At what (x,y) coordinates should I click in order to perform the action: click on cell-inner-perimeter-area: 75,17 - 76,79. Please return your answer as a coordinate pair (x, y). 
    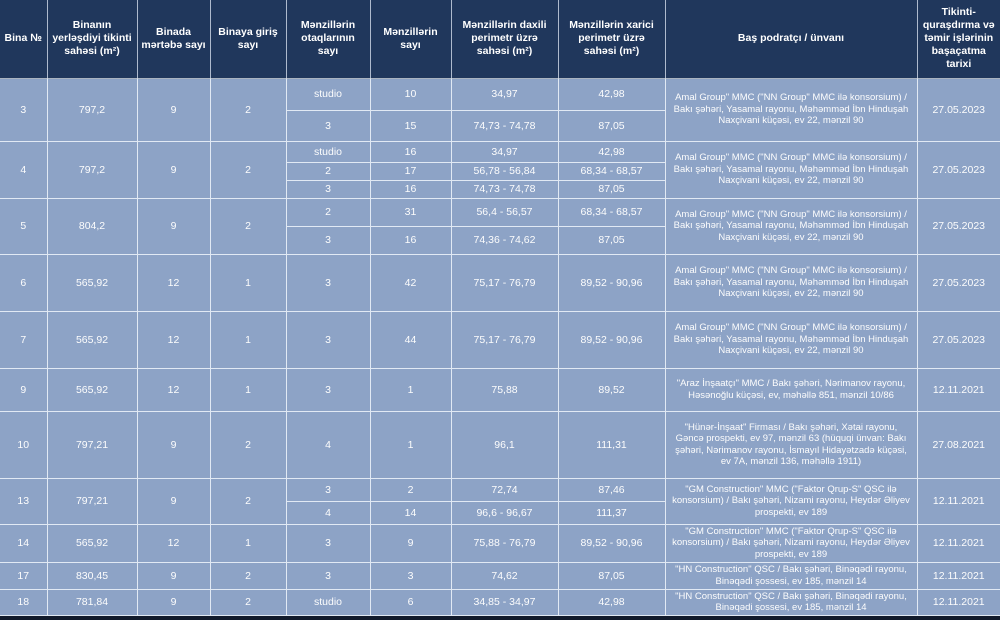
    Looking at the image, I should click on (504, 339).